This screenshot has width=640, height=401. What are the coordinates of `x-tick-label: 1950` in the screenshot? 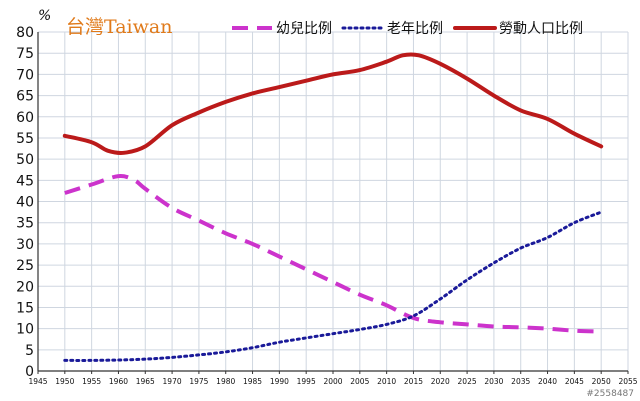 It's located at (64, 381).